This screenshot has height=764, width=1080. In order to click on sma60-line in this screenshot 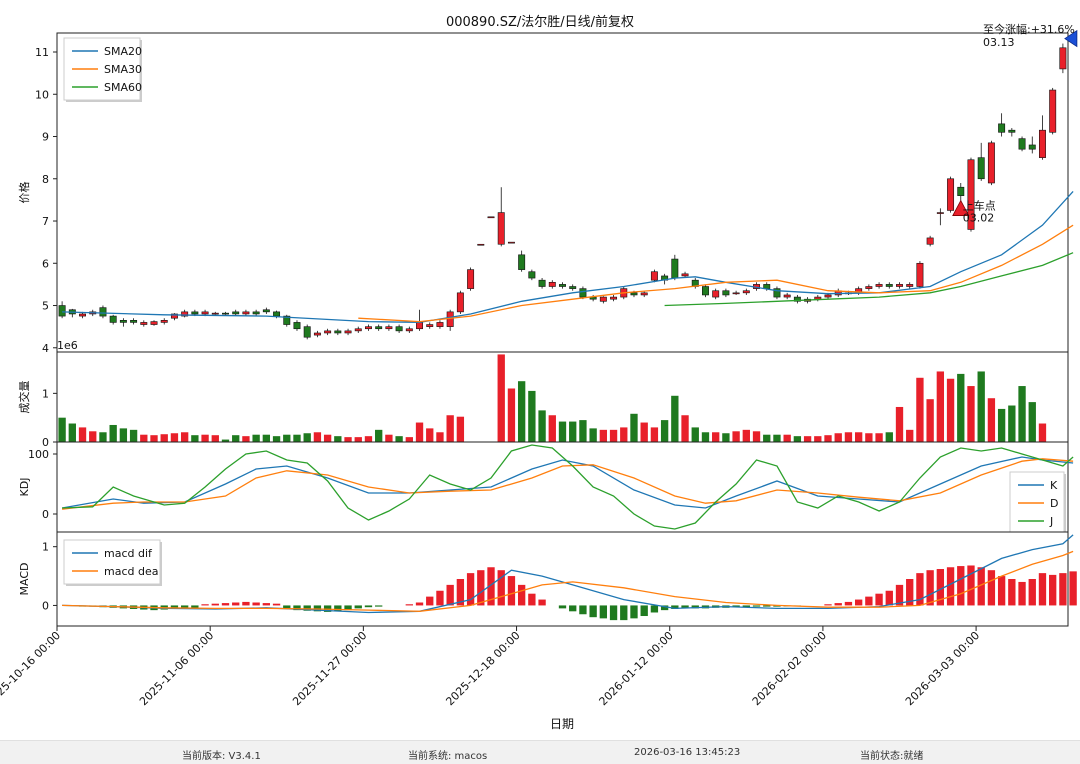, I will do `click(869, 279)`.